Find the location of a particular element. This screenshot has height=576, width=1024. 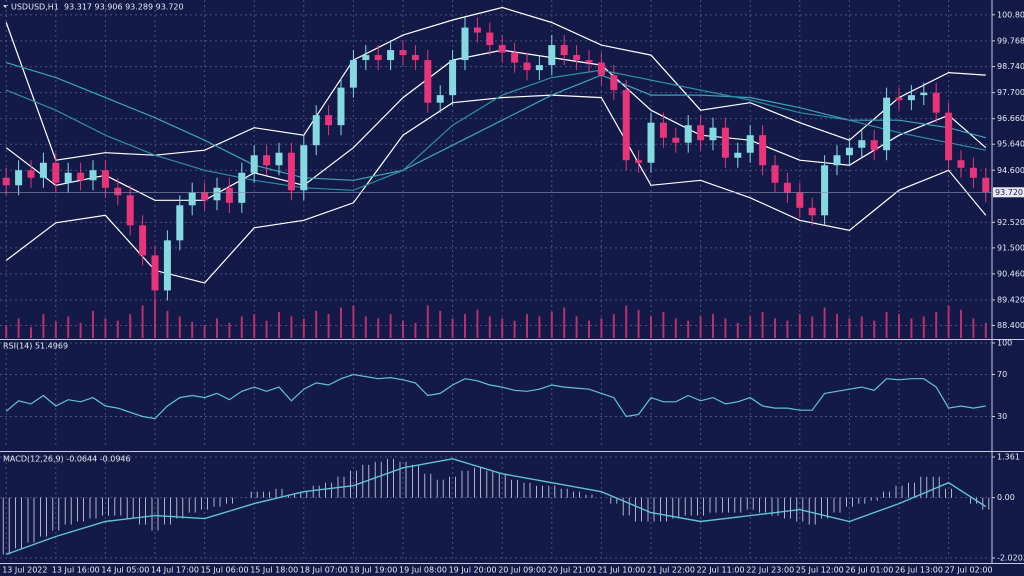

x-tick-label: 26 Jul 01:00 is located at coordinates (869, 570).